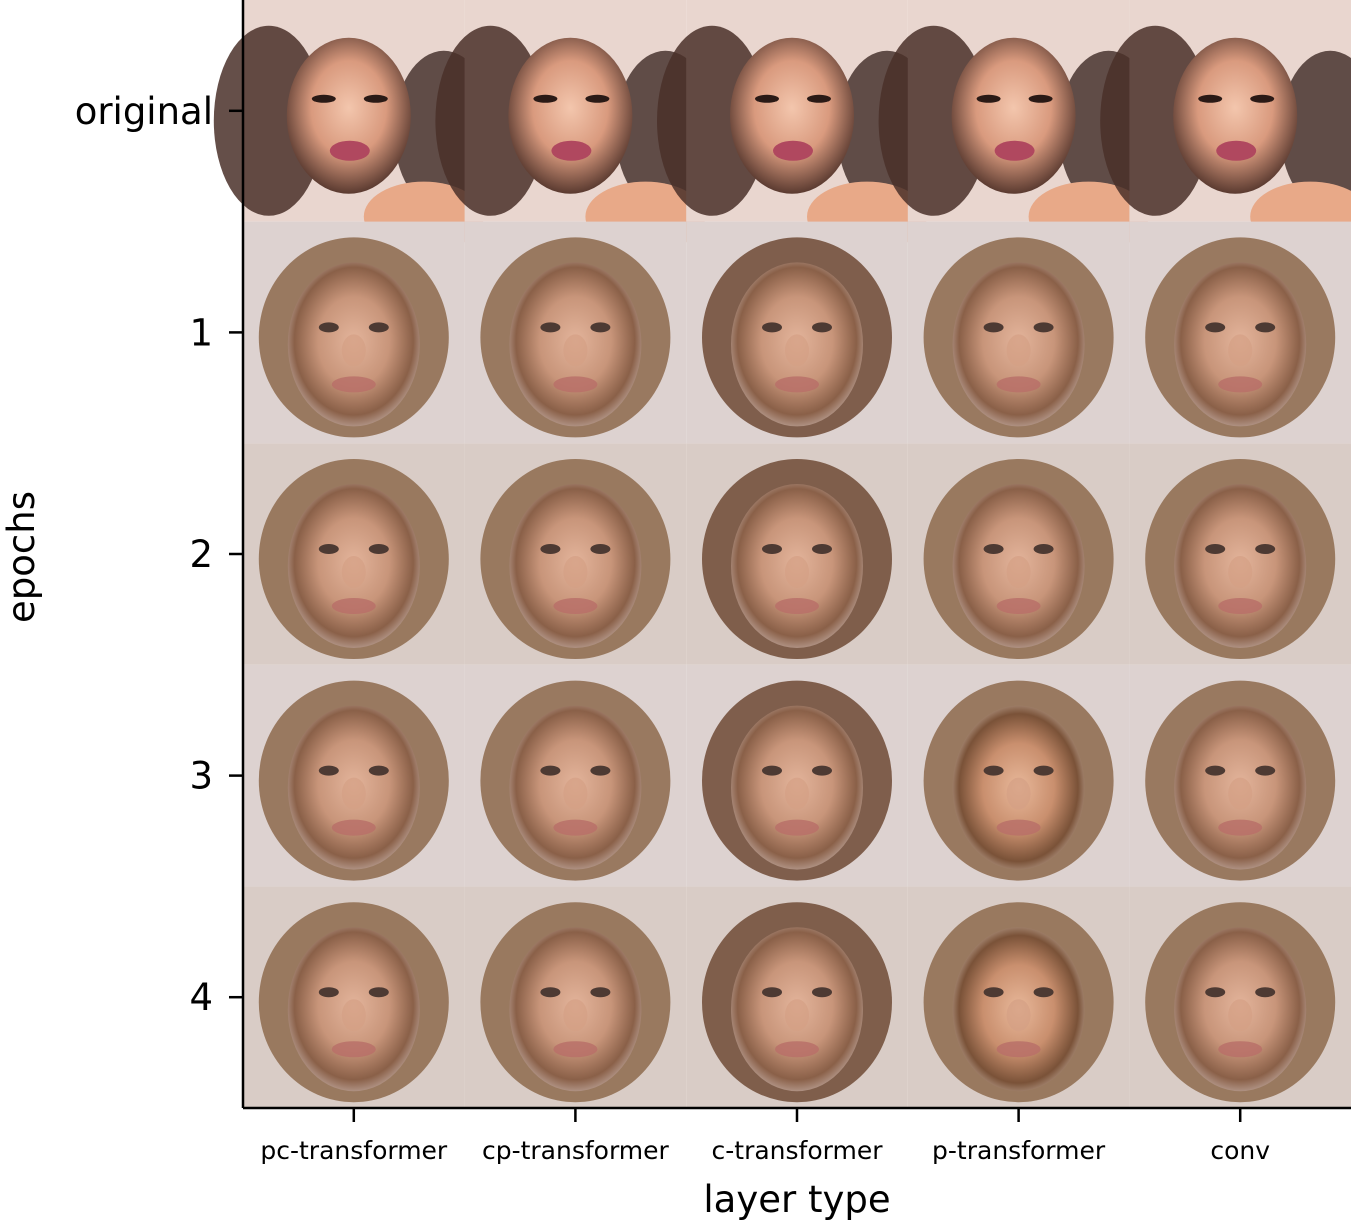  I want to click on y-tick-label: 2, so click(201, 554).